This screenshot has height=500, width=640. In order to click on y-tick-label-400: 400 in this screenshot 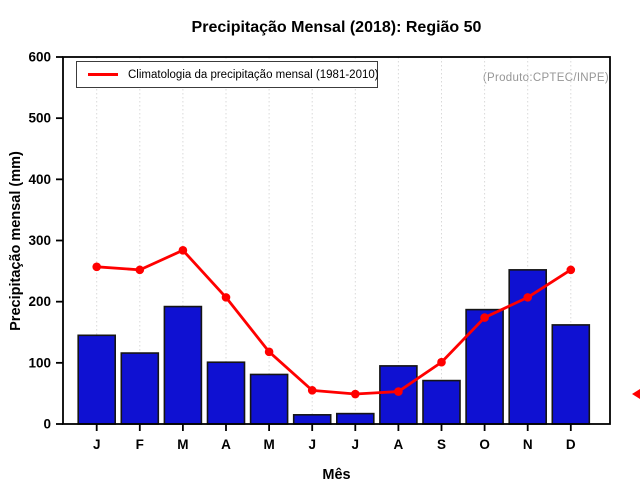, I will do `click(39, 179)`.